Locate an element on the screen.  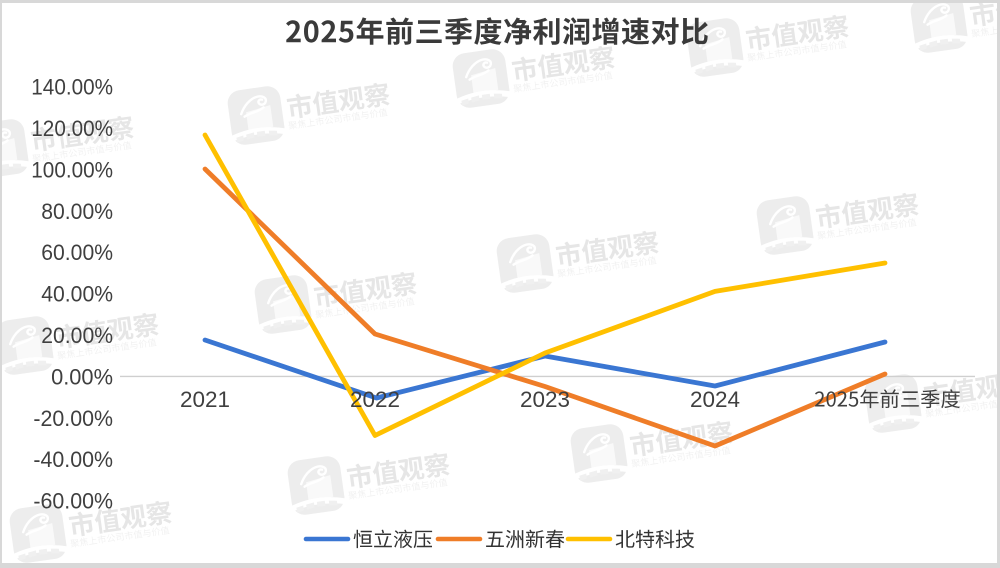
svg-text: 60.00% is located at coordinates (77, 252).